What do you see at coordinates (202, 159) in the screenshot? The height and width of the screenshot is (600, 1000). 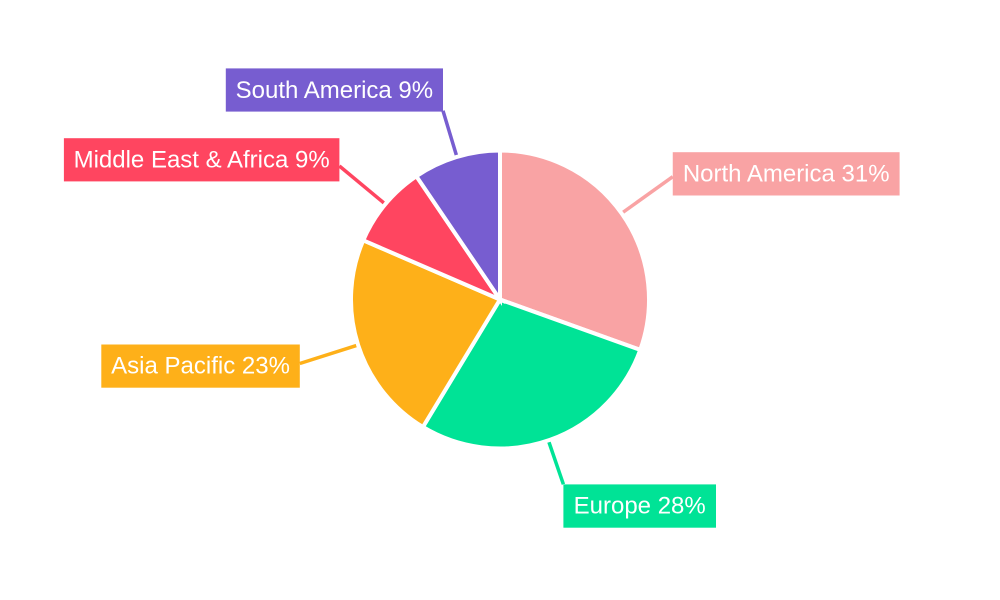 I see `svg-text: Middle East & Africa 9%` at bounding box center [202, 159].